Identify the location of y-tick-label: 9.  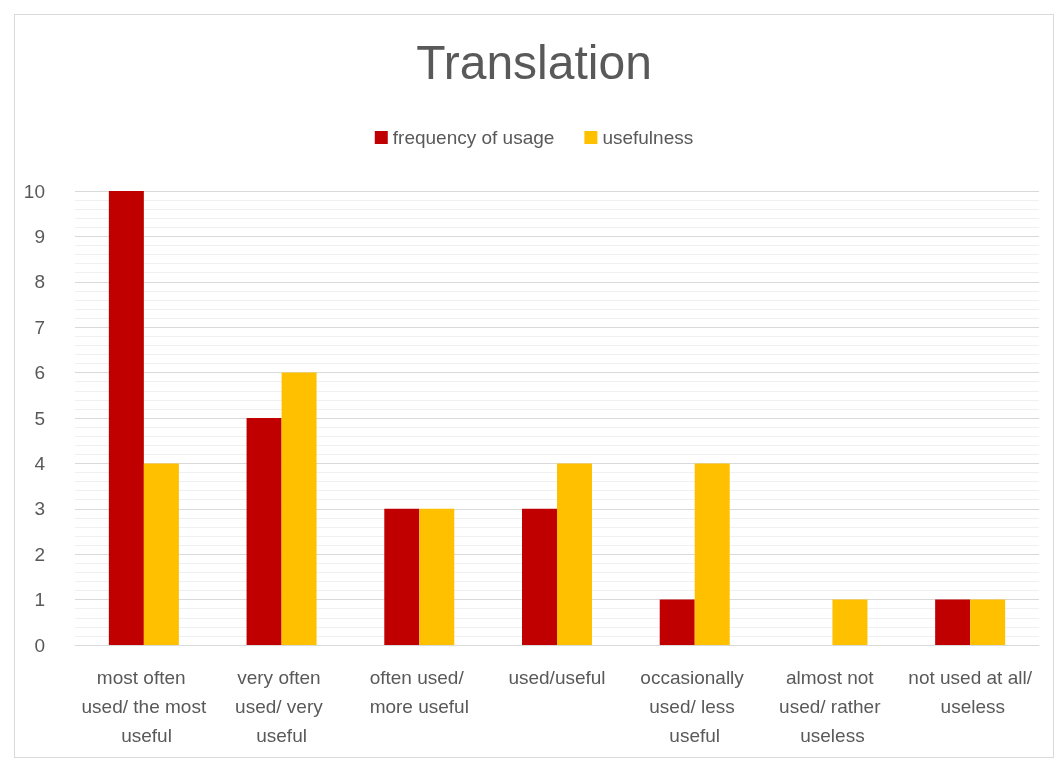
(39, 236).